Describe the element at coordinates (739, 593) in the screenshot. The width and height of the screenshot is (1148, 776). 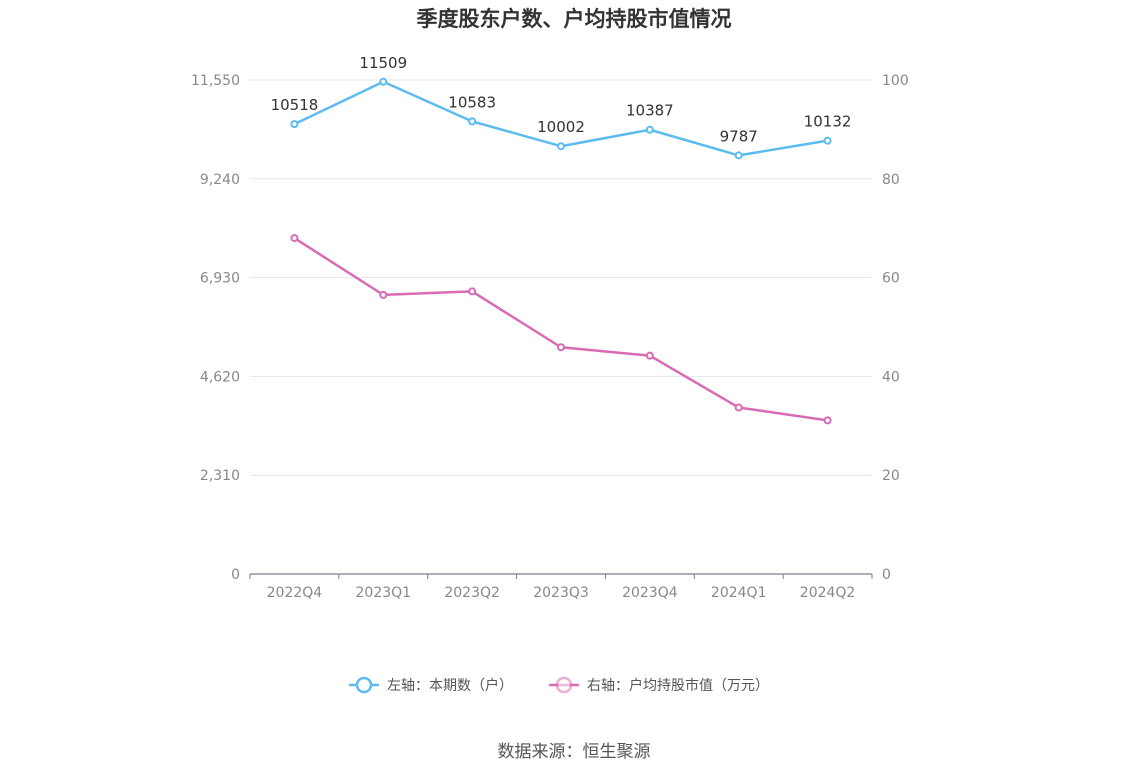
I see `x-tick-label: 2024Q1` at that location.